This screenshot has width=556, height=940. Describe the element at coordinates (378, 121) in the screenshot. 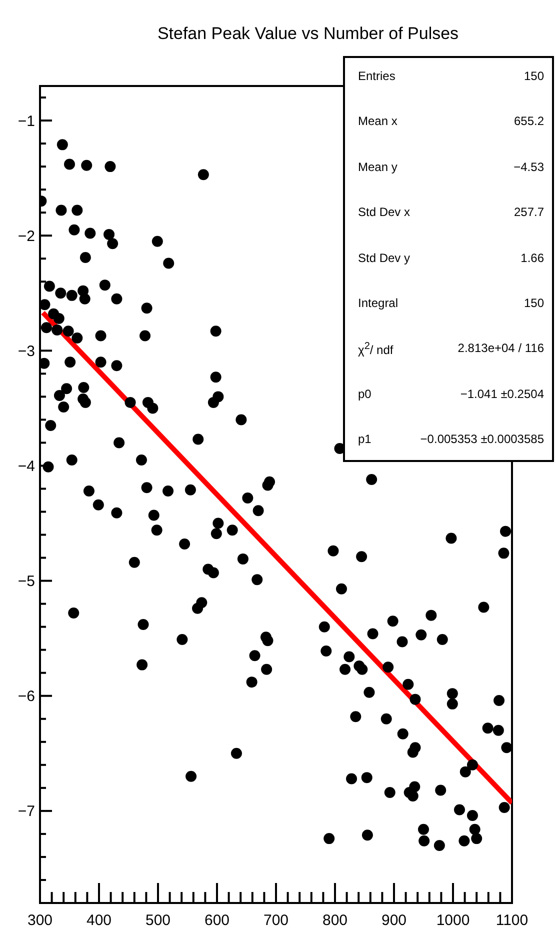

I see `annotation: Mean x` at that location.